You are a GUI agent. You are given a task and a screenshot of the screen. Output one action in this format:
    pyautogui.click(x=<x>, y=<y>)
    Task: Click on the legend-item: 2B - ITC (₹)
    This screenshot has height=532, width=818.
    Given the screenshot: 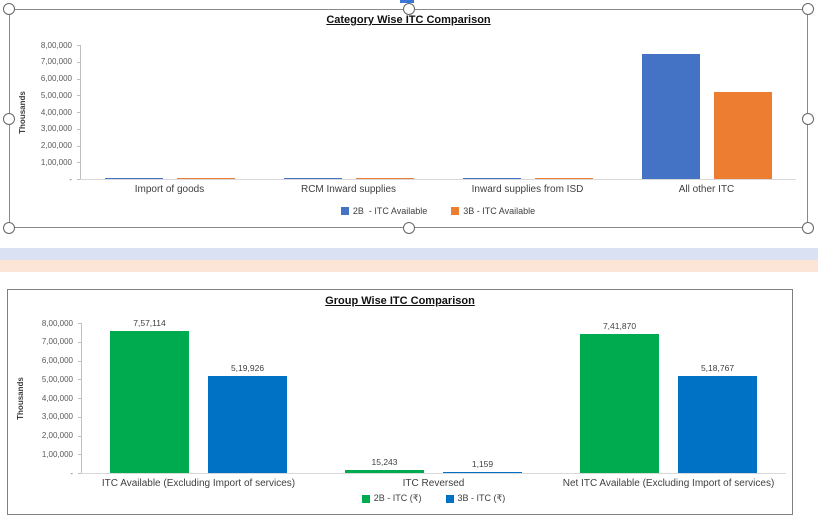 What is the action you would take?
    pyautogui.click(x=391, y=498)
    